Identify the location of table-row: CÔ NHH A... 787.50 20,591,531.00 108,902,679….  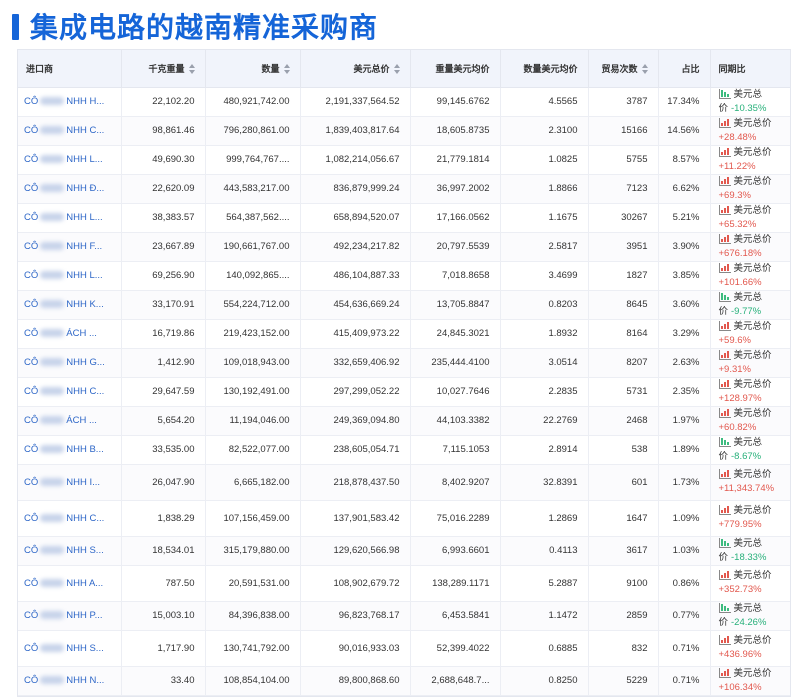
(404, 583).